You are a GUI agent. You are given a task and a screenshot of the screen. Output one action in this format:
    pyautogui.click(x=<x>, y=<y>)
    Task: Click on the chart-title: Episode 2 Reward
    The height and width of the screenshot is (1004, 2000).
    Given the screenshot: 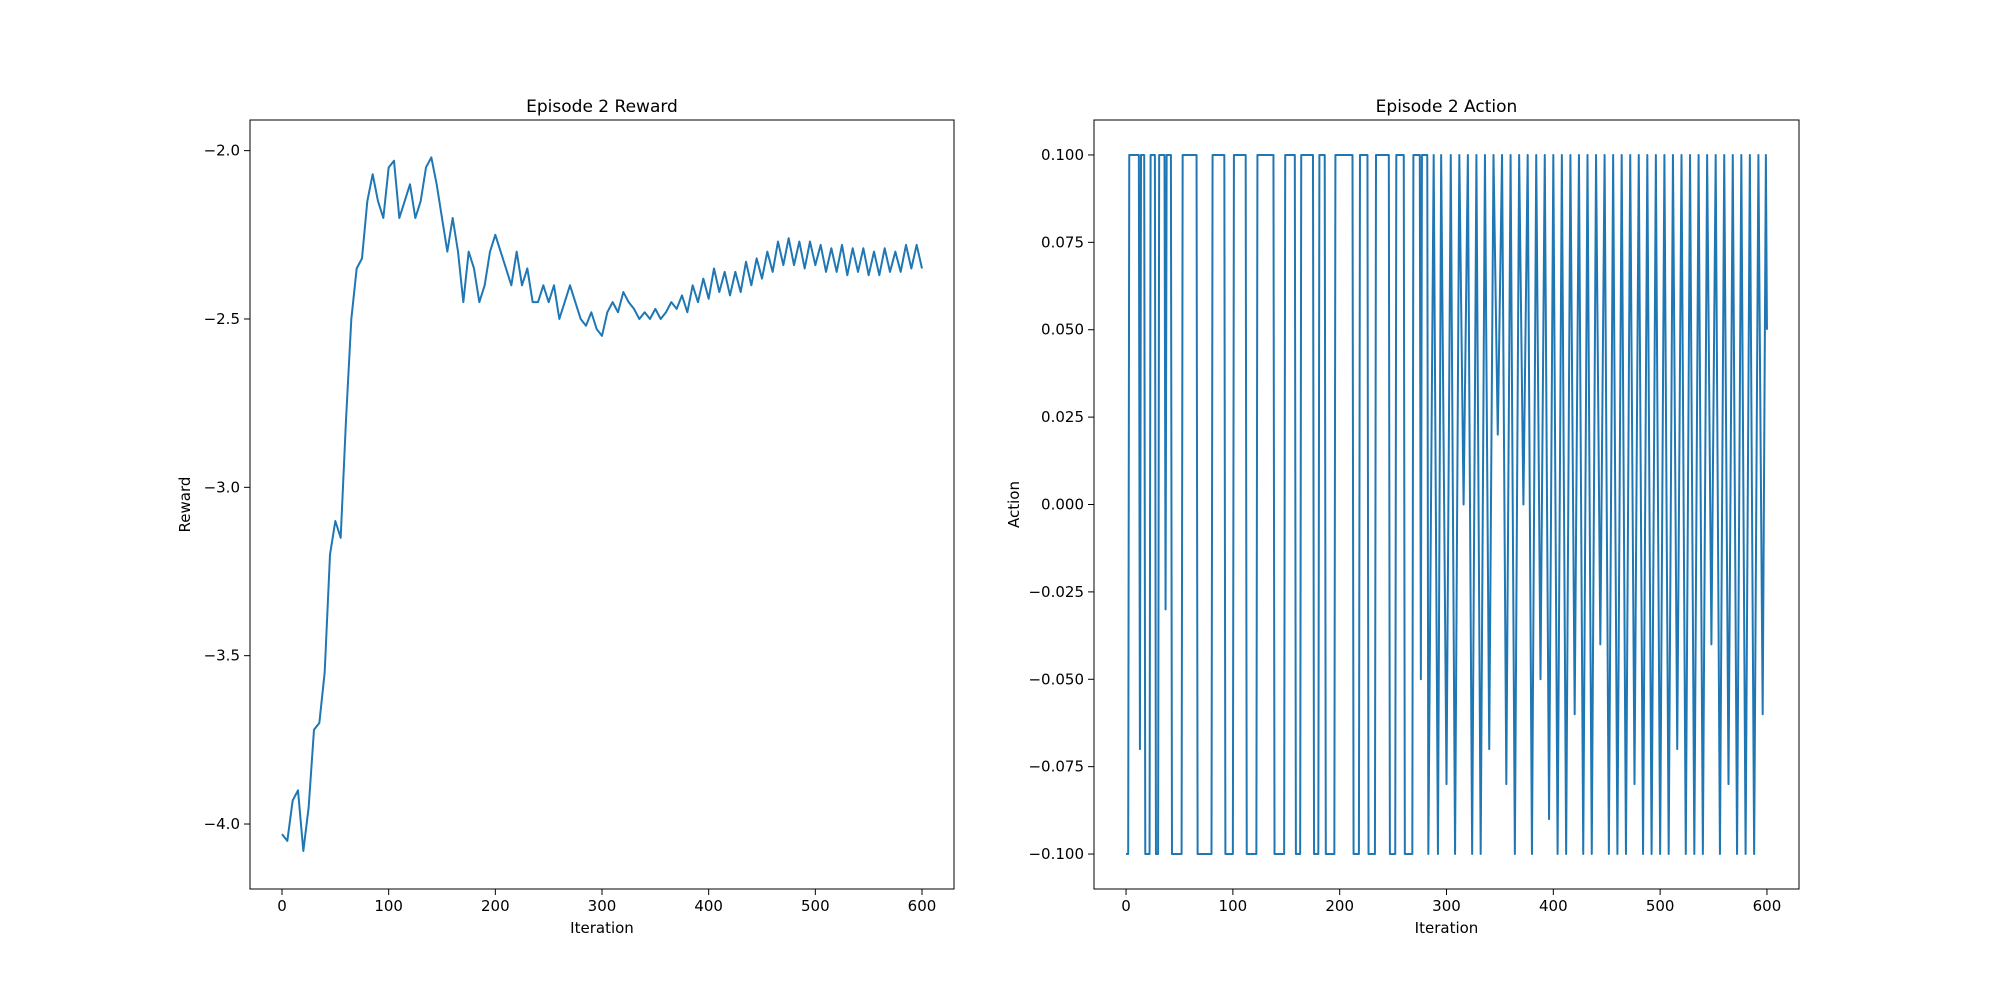 What is the action you would take?
    pyautogui.click(x=602, y=107)
    